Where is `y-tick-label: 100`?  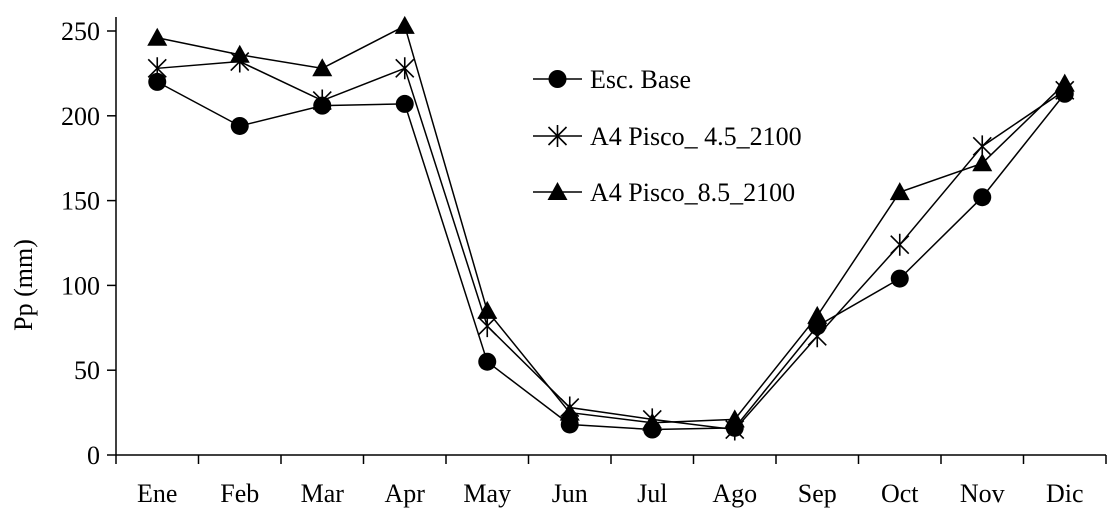
y-tick-label: 100 is located at coordinates (80, 285).